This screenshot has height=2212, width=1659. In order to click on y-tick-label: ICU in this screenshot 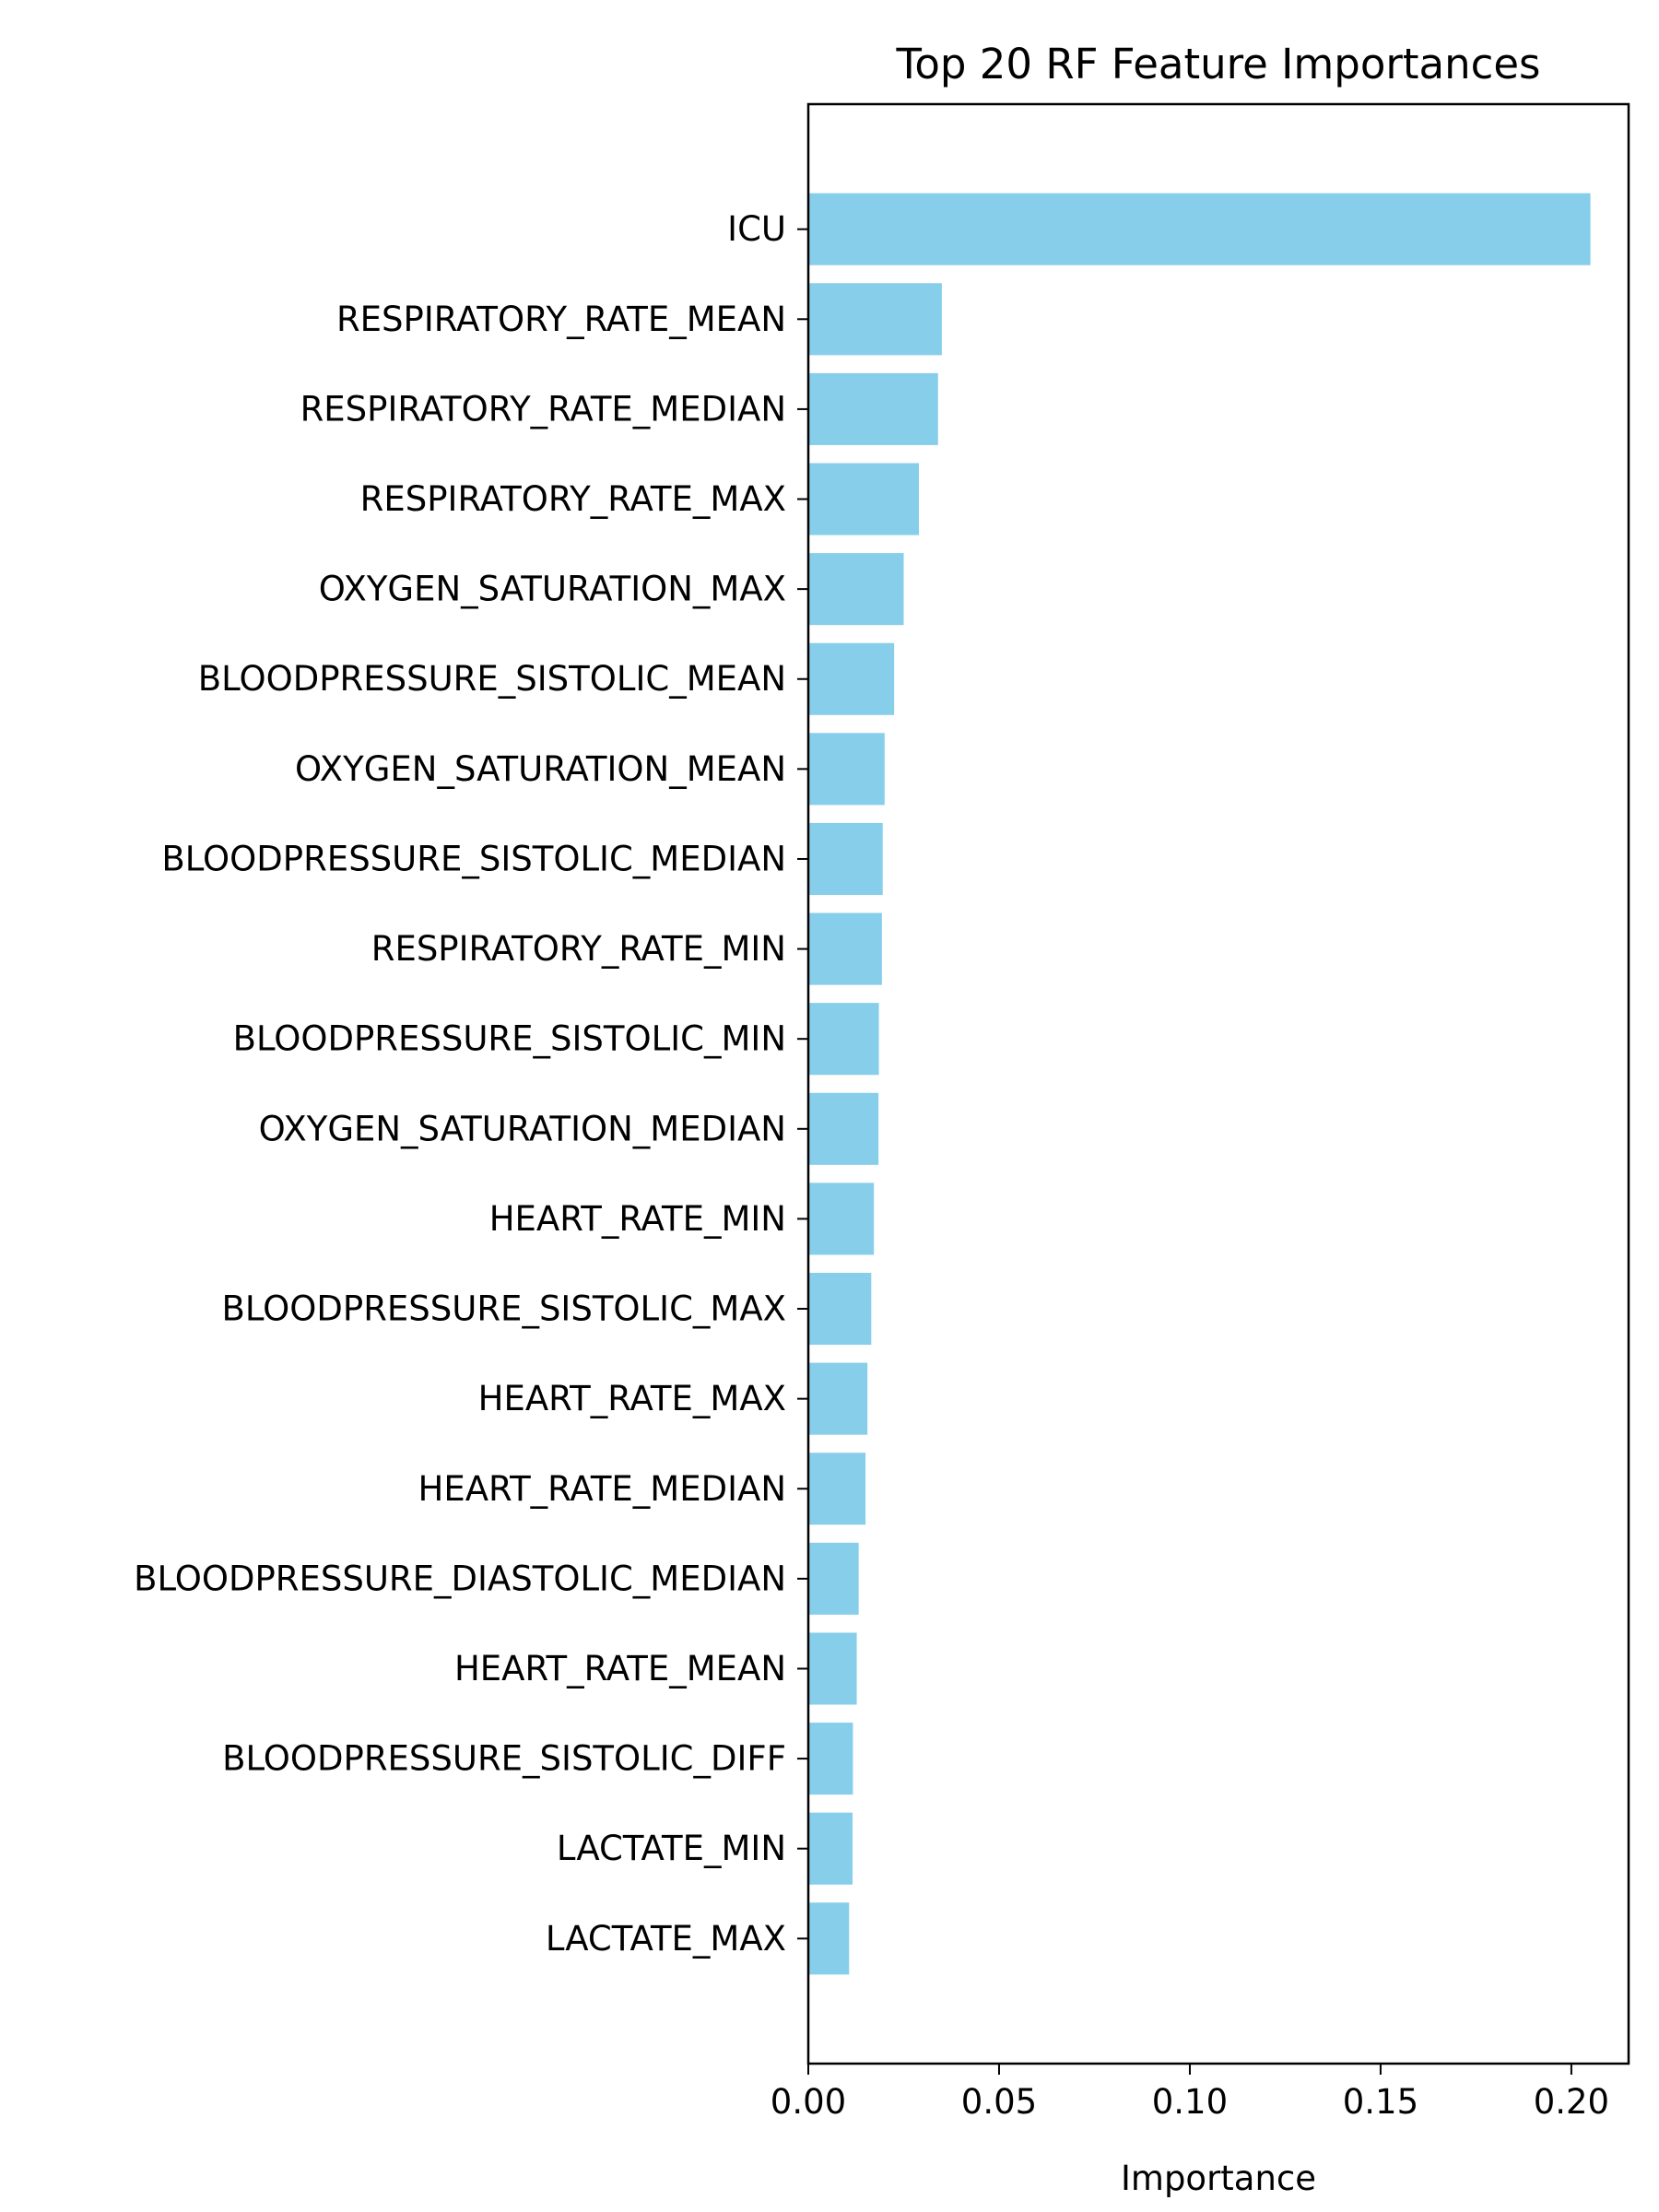, I will do `click(756, 229)`.